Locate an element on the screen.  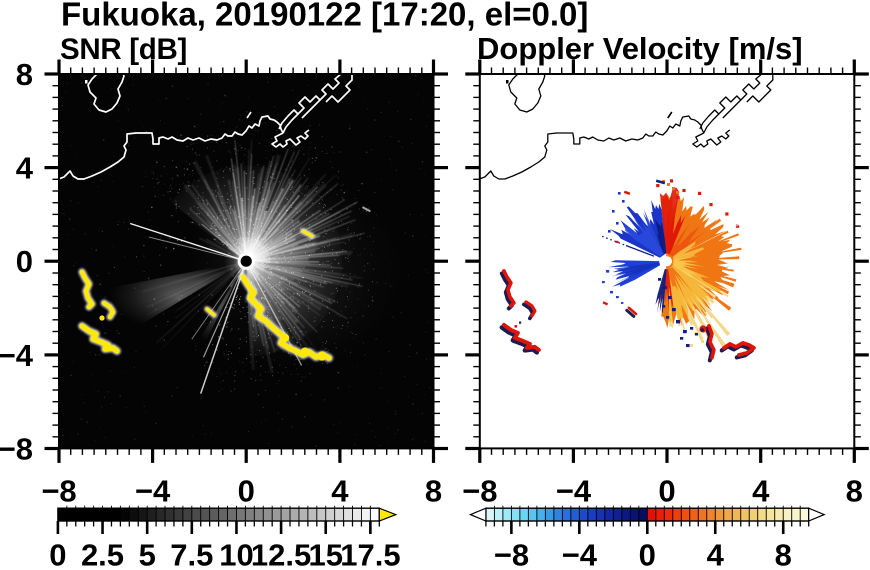
svg-text: SNR [dB] is located at coordinates (123, 49).